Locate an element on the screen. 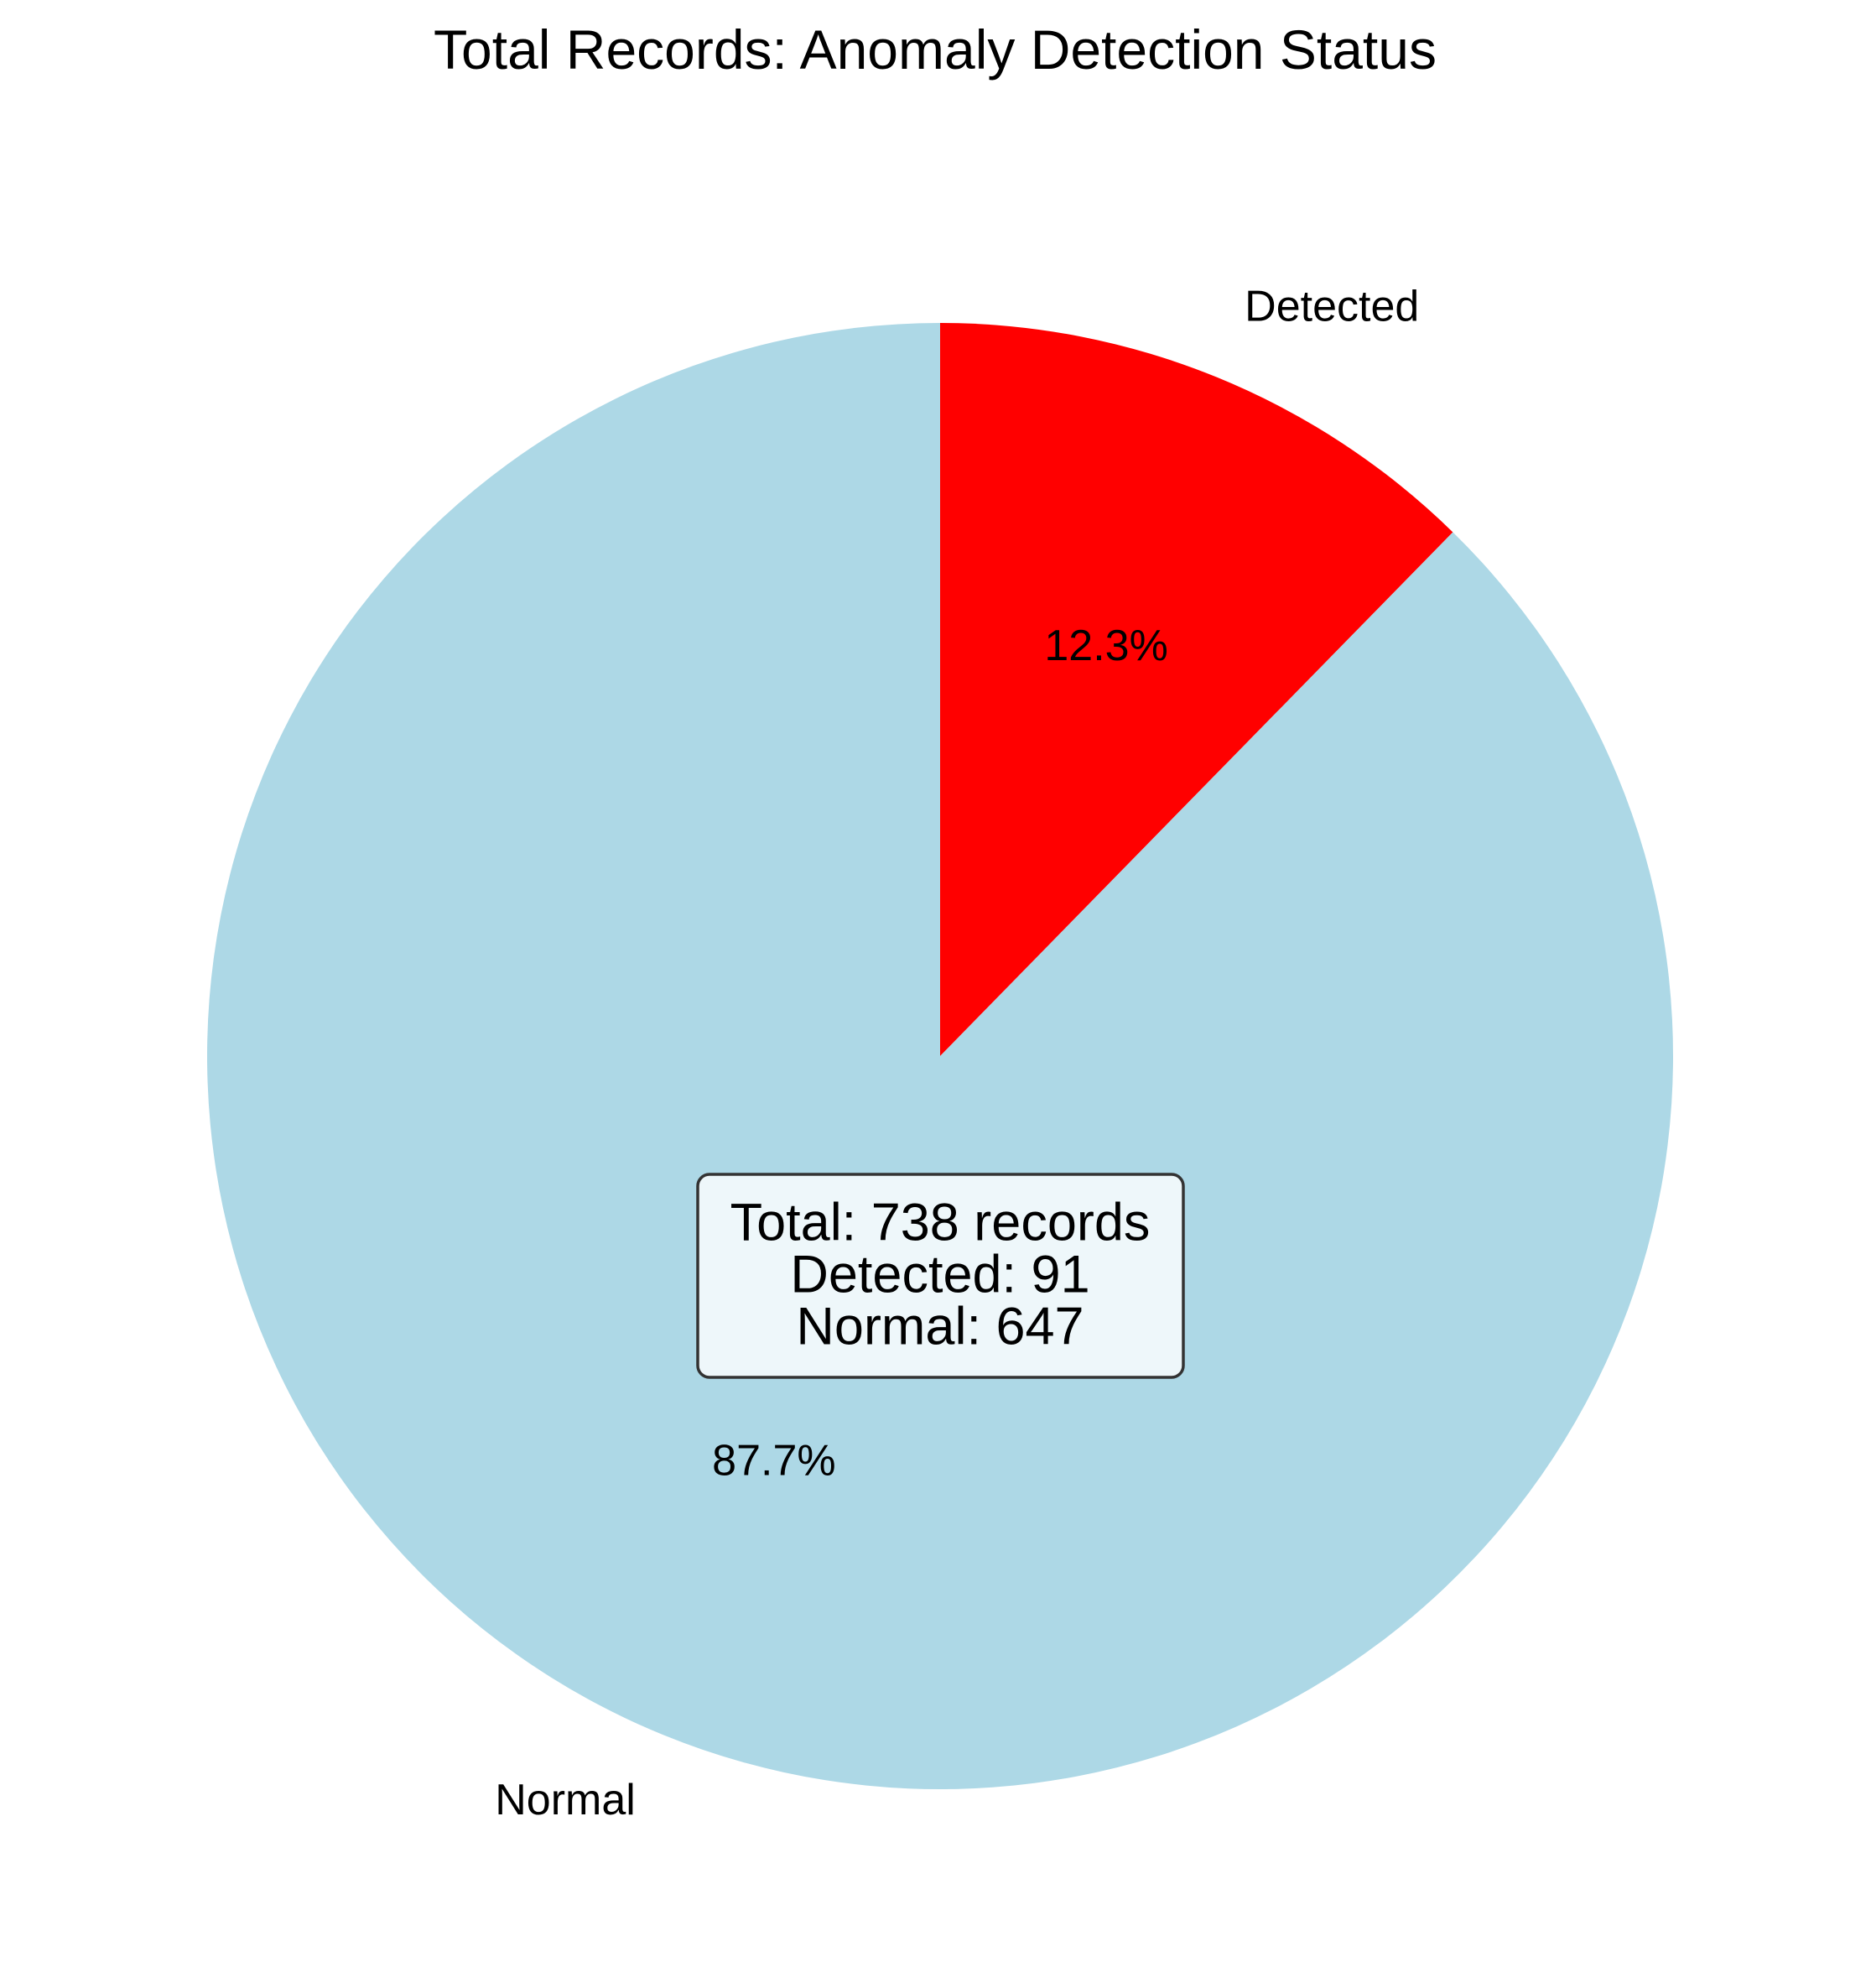 This screenshot has width=1871, height=1988. pie-slice-detected is located at coordinates (1196, 690).